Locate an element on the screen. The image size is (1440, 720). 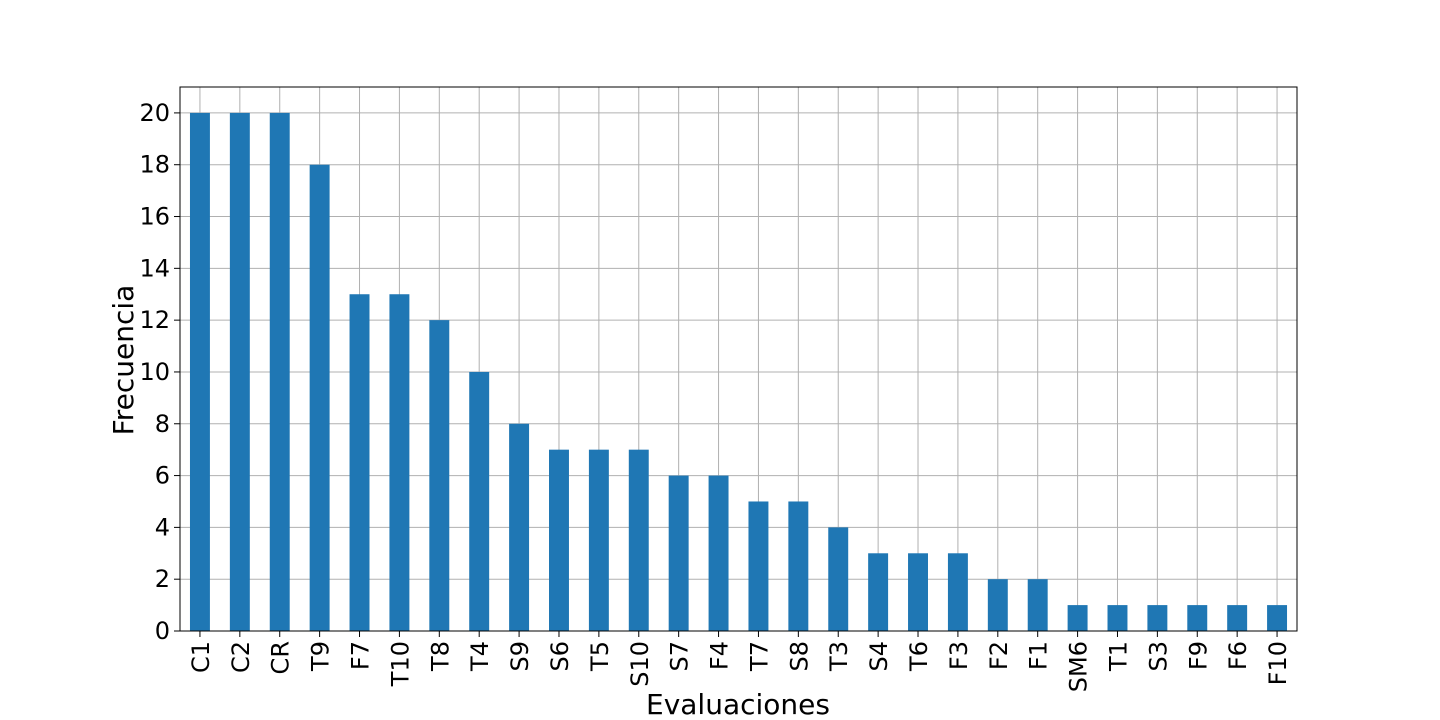
bar-F2 is located at coordinates (997, 605).